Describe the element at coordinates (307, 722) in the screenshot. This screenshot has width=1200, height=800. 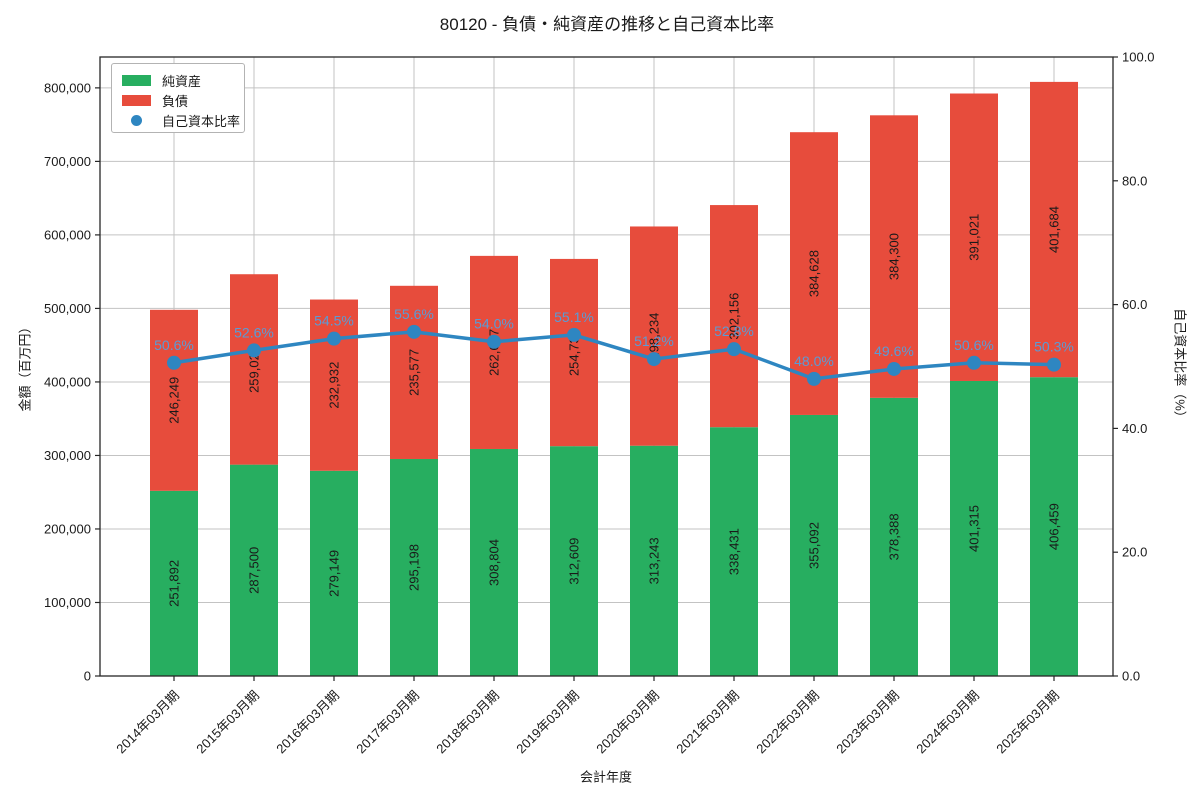
I see `x-tick-label: 2016年03月期` at that location.